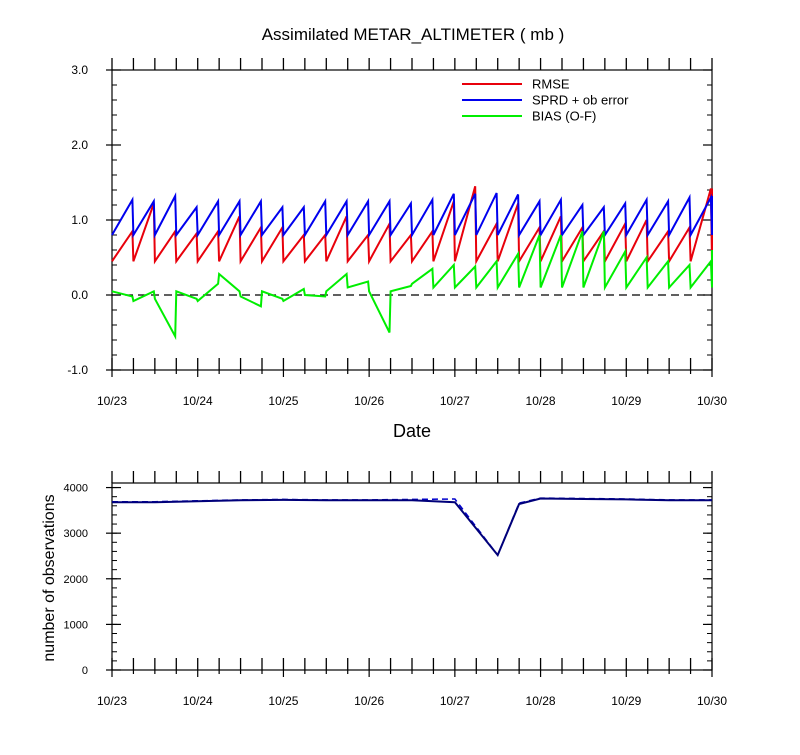 The image size is (800, 755). What do you see at coordinates (455, 401) in the screenshot?
I see `top-x-tick-label: 10/27` at bounding box center [455, 401].